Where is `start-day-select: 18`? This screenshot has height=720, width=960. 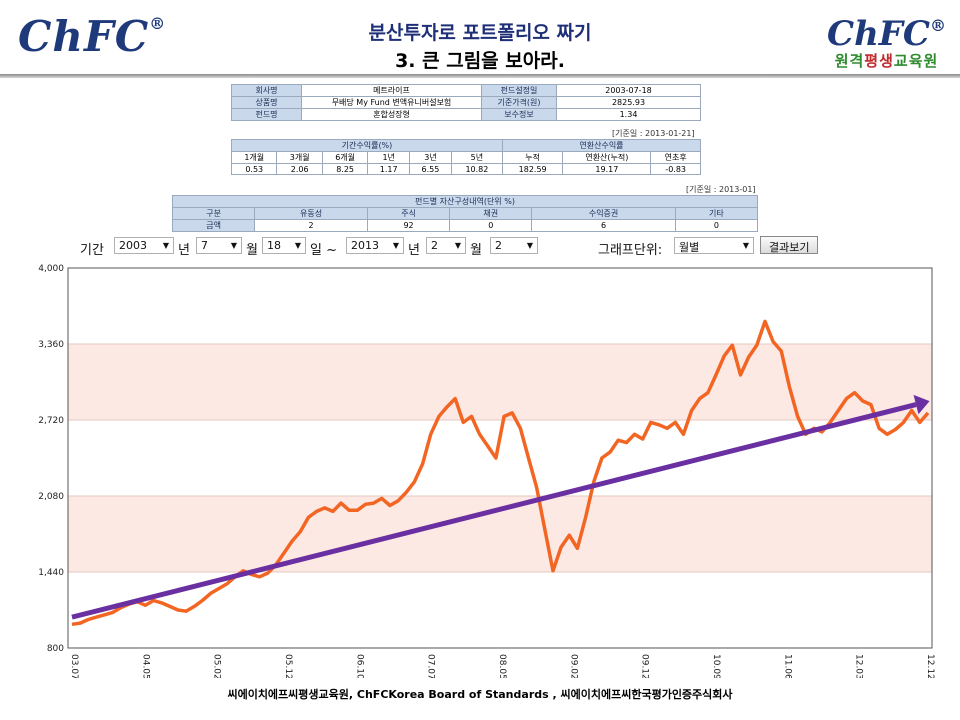 start-day-select: 18 is located at coordinates (284, 245).